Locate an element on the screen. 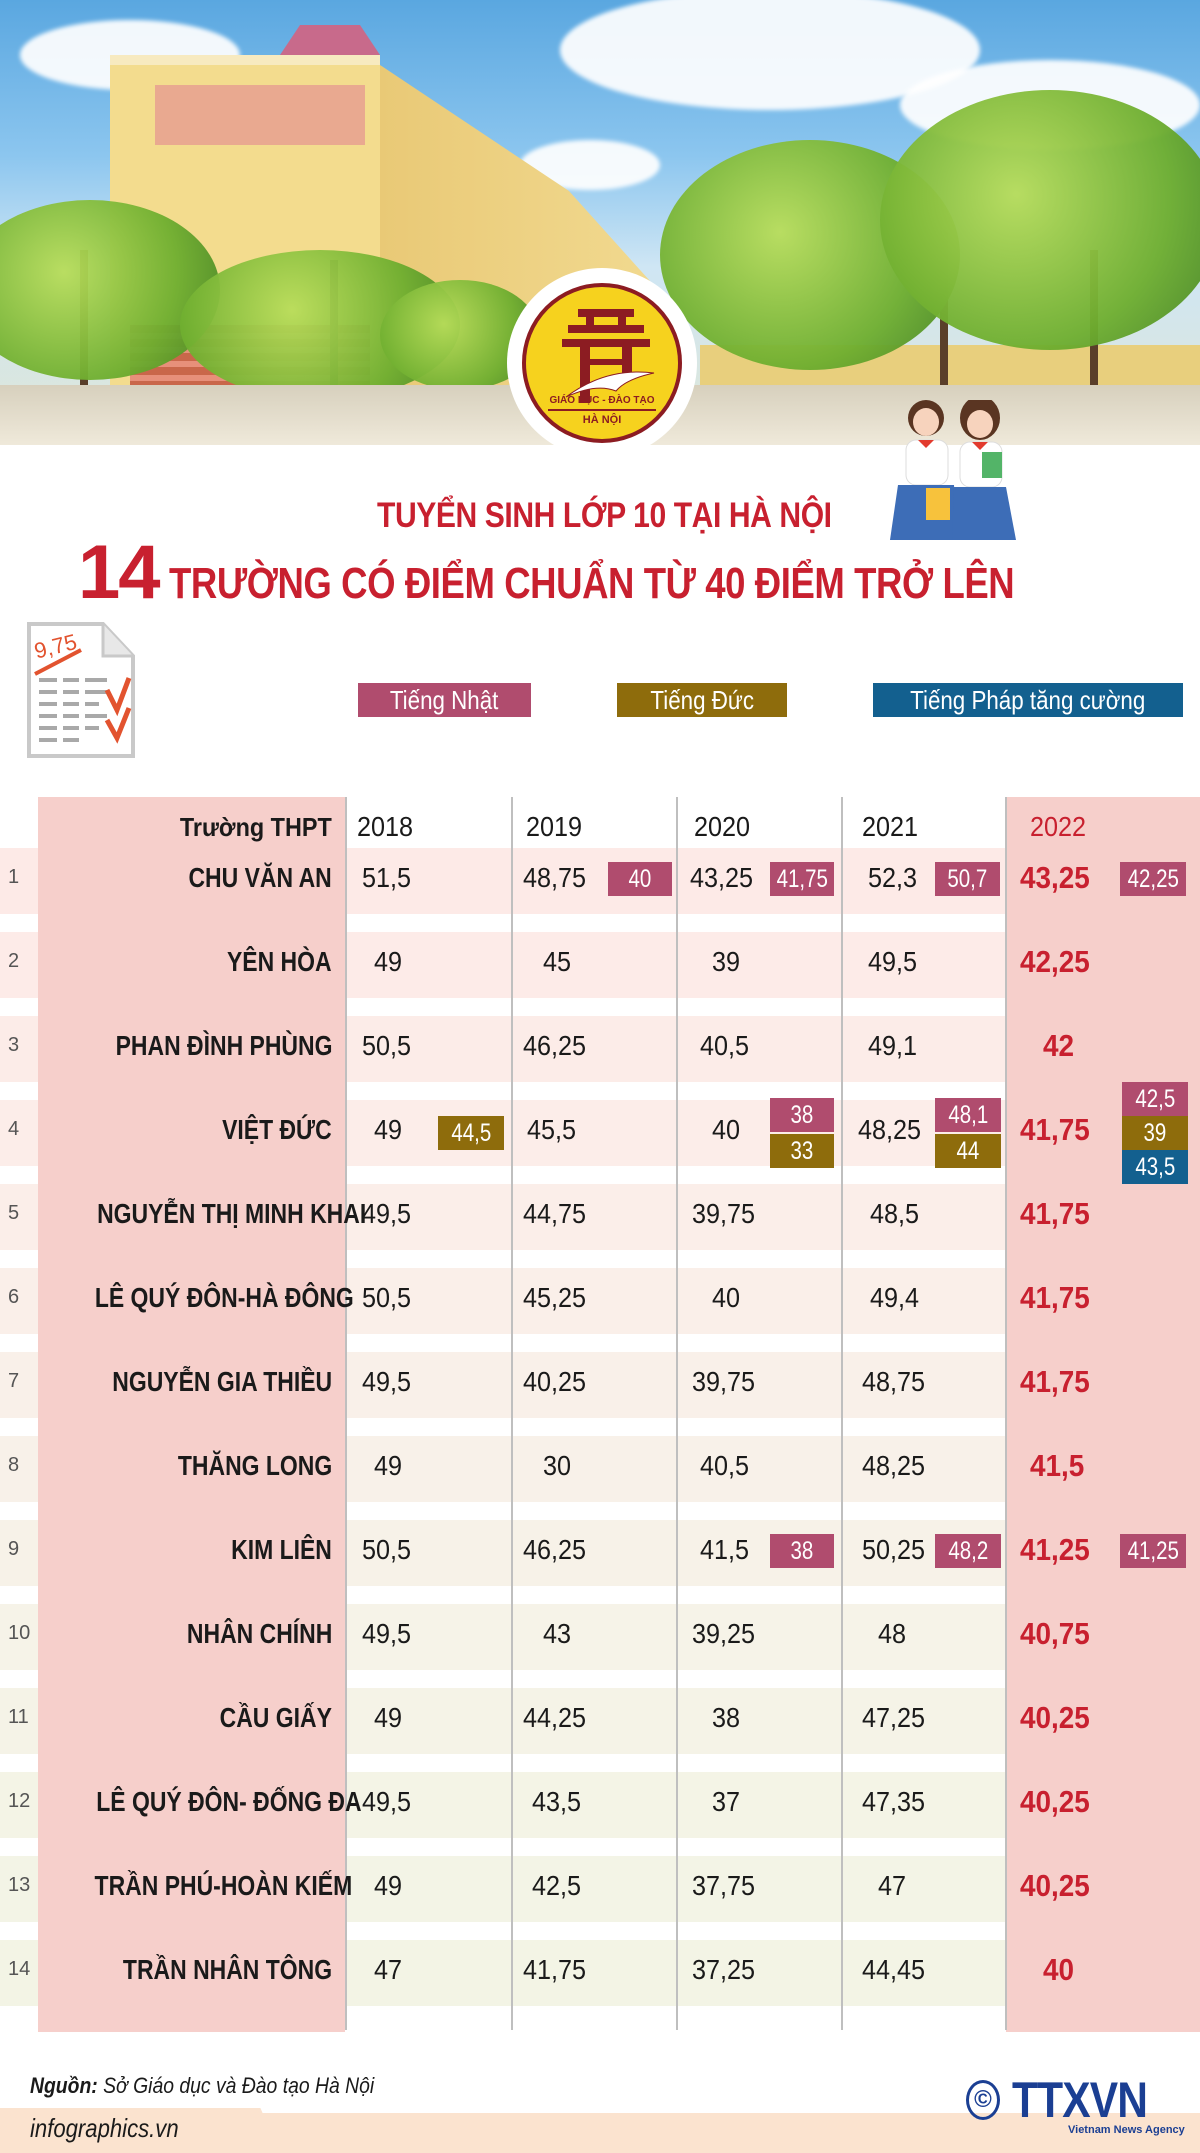  logo-text-line1: GIÁO DỤC - ĐÀO TẠO is located at coordinates (602, 400).